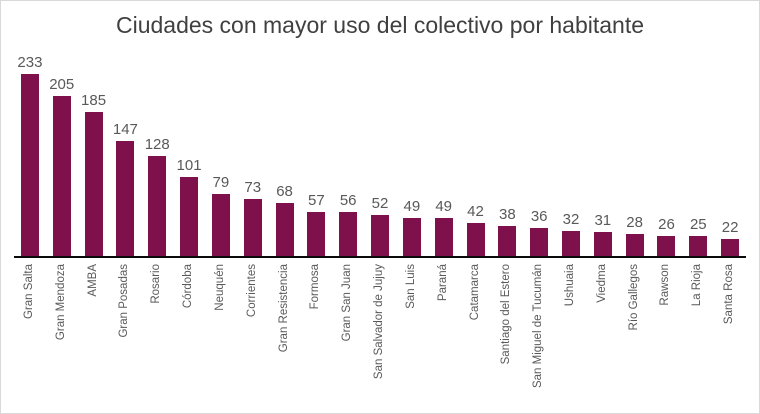 Image resolution: width=760 pixels, height=414 pixels. I want to click on x-axis-label-cell: Gran San Juan, so click(348, 332).